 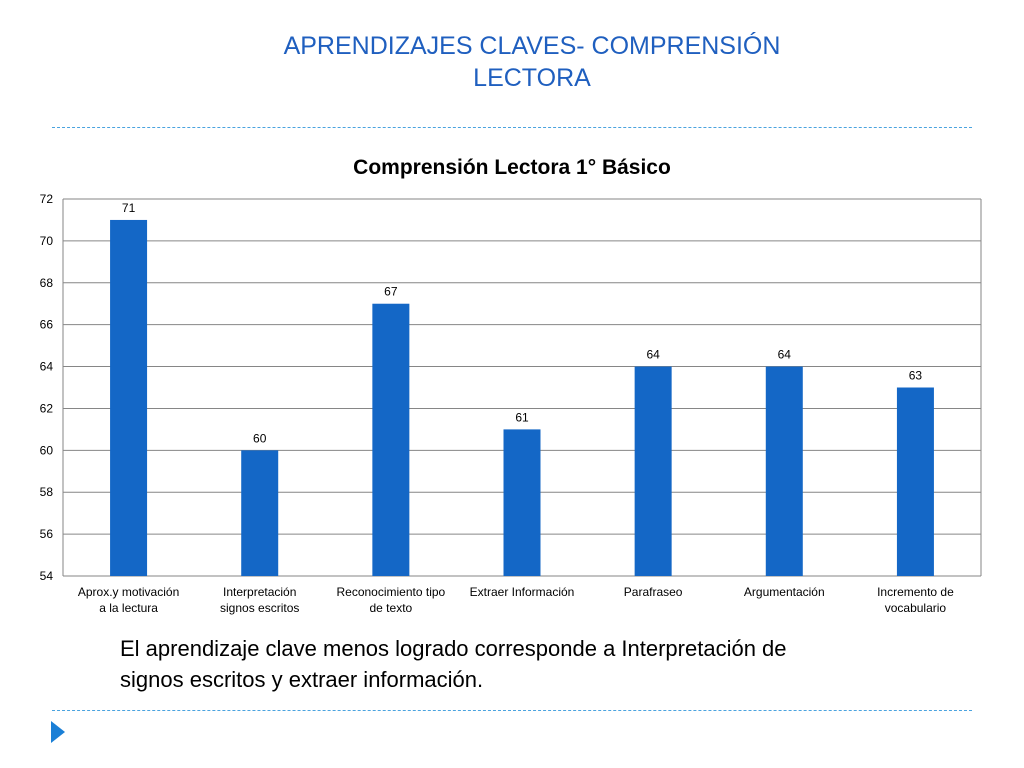 What do you see at coordinates (128, 592) in the screenshot?
I see `x-tick-label: Aprox.y motivación` at bounding box center [128, 592].